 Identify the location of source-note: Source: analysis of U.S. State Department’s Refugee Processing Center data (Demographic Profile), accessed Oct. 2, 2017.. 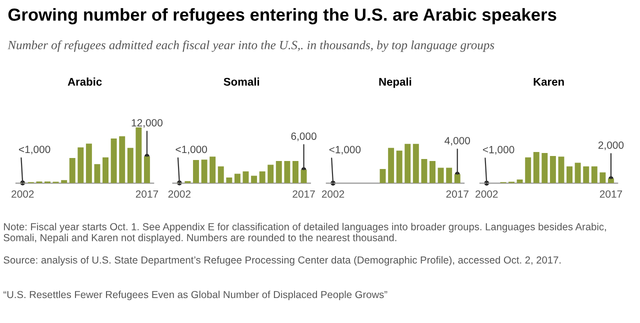
(282, 261).